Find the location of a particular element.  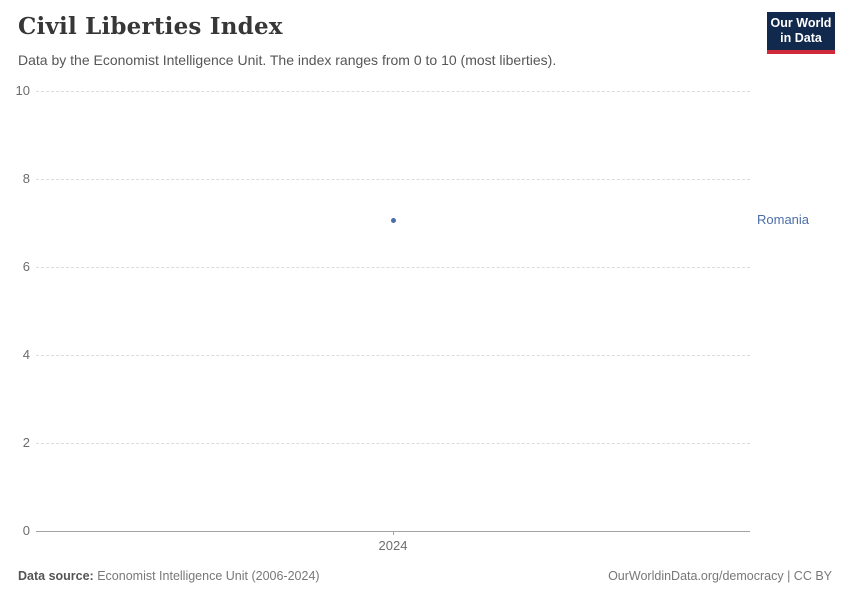

y-axis-tick-label: 0 is located at coordinates (26, 530).